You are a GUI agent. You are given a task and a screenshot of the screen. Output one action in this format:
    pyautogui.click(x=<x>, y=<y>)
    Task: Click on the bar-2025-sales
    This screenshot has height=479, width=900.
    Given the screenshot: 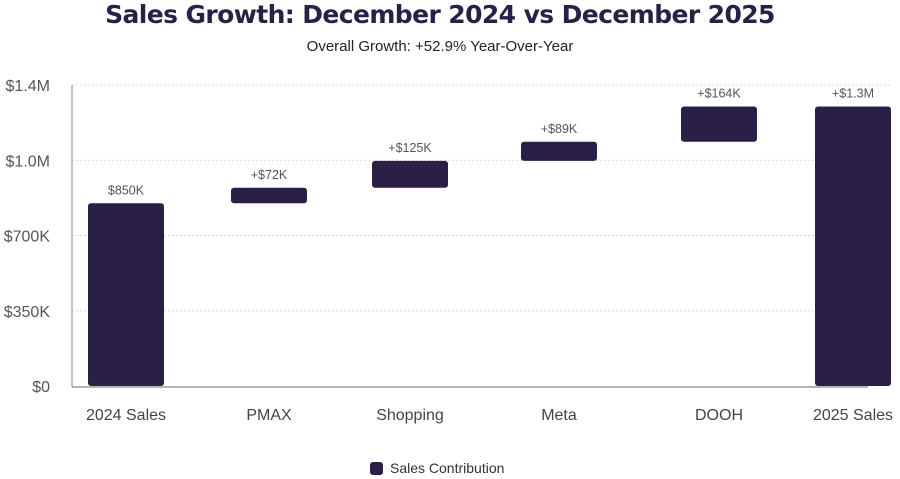 What is the action you would take?
    pyautogui.click(x=853, y=246)
    